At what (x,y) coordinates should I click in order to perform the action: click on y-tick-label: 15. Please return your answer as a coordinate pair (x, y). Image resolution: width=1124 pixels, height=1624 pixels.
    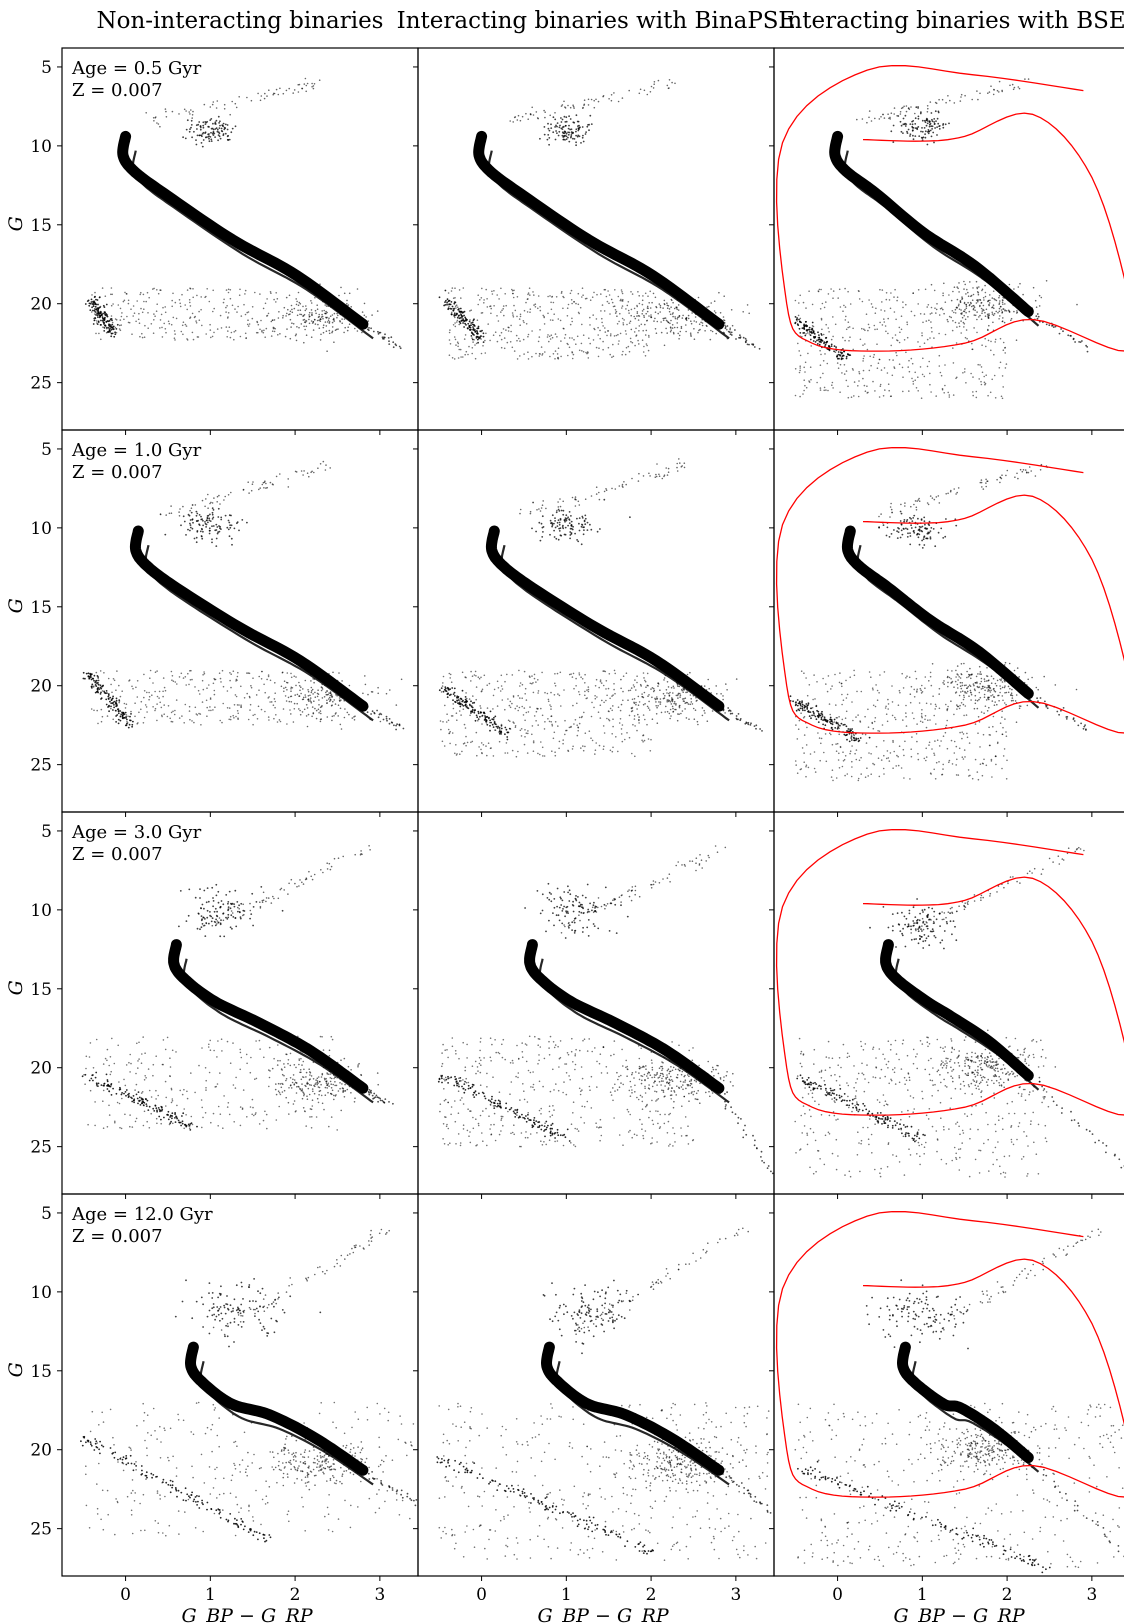
    Looking at the image, I should click on (41, 608).